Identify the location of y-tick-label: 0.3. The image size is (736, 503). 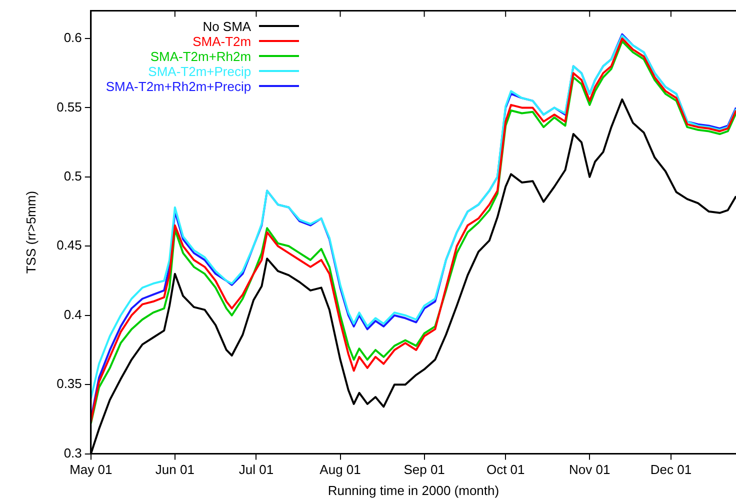
(73, 452).